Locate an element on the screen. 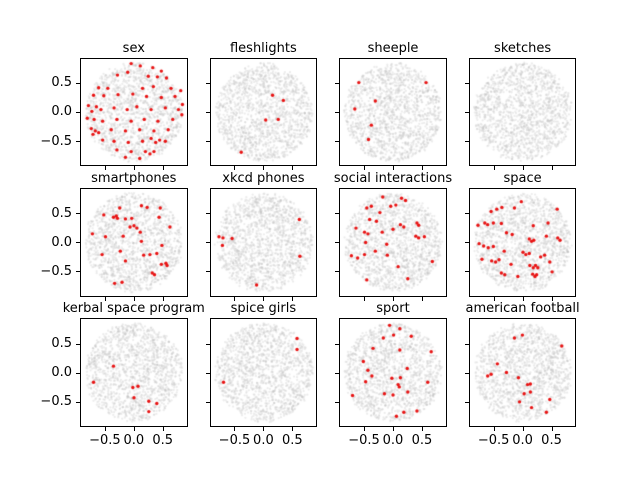 Image resolution: width=640 pixels, height=480 pixels. subplot-title: fleshlights is located at coordinates (263, 48).